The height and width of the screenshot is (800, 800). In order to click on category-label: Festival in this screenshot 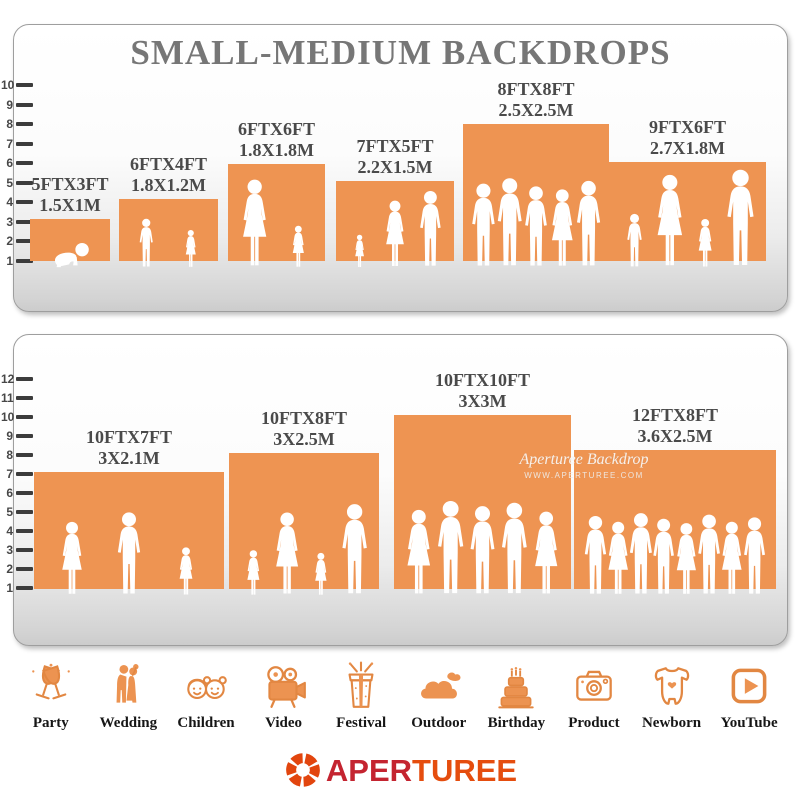, I will do `click(361, 723)`.